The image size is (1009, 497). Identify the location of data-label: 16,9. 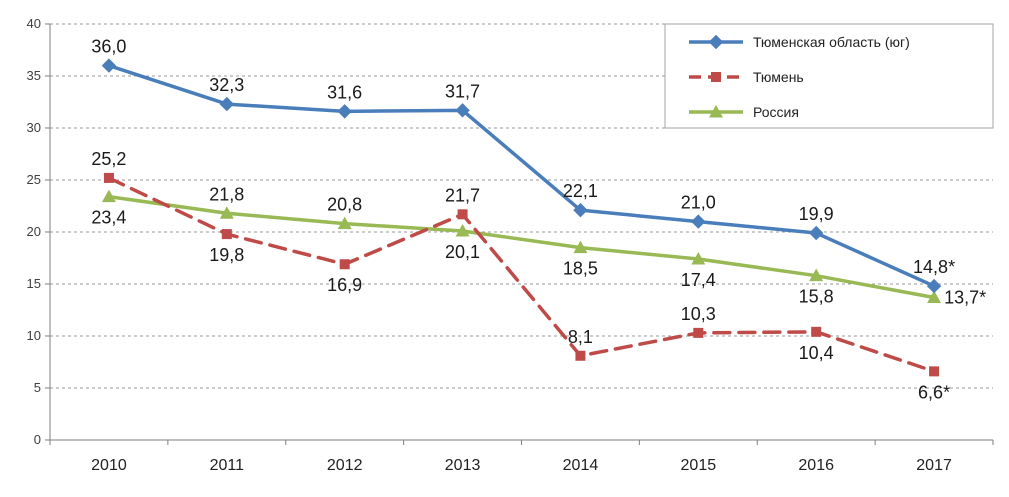
(344, 285).